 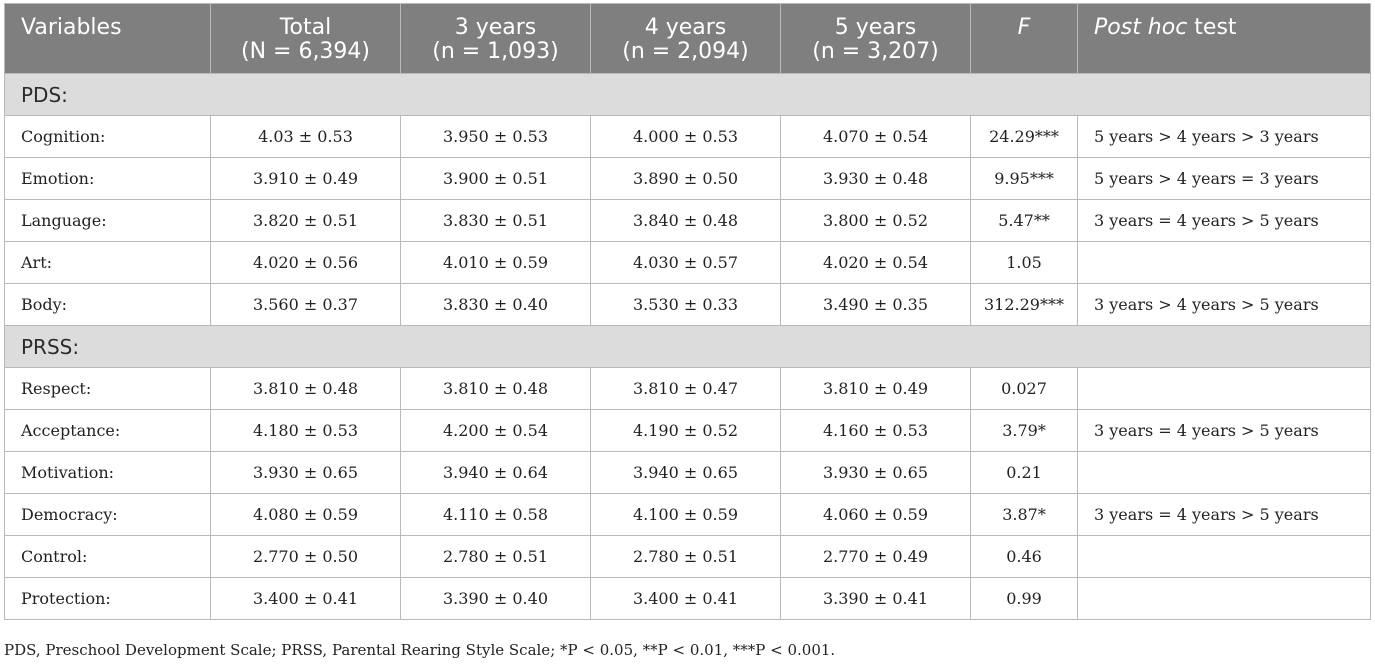 I want to click on cell-variable: Motivation:, so click(x=107, y=472).